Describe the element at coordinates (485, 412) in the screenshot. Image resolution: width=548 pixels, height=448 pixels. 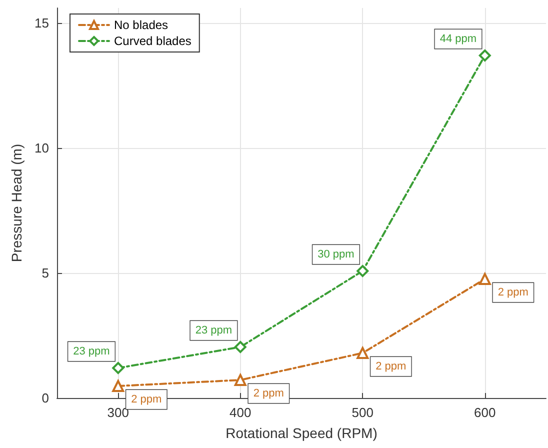
I see `x-tick-label: 600` at that location.